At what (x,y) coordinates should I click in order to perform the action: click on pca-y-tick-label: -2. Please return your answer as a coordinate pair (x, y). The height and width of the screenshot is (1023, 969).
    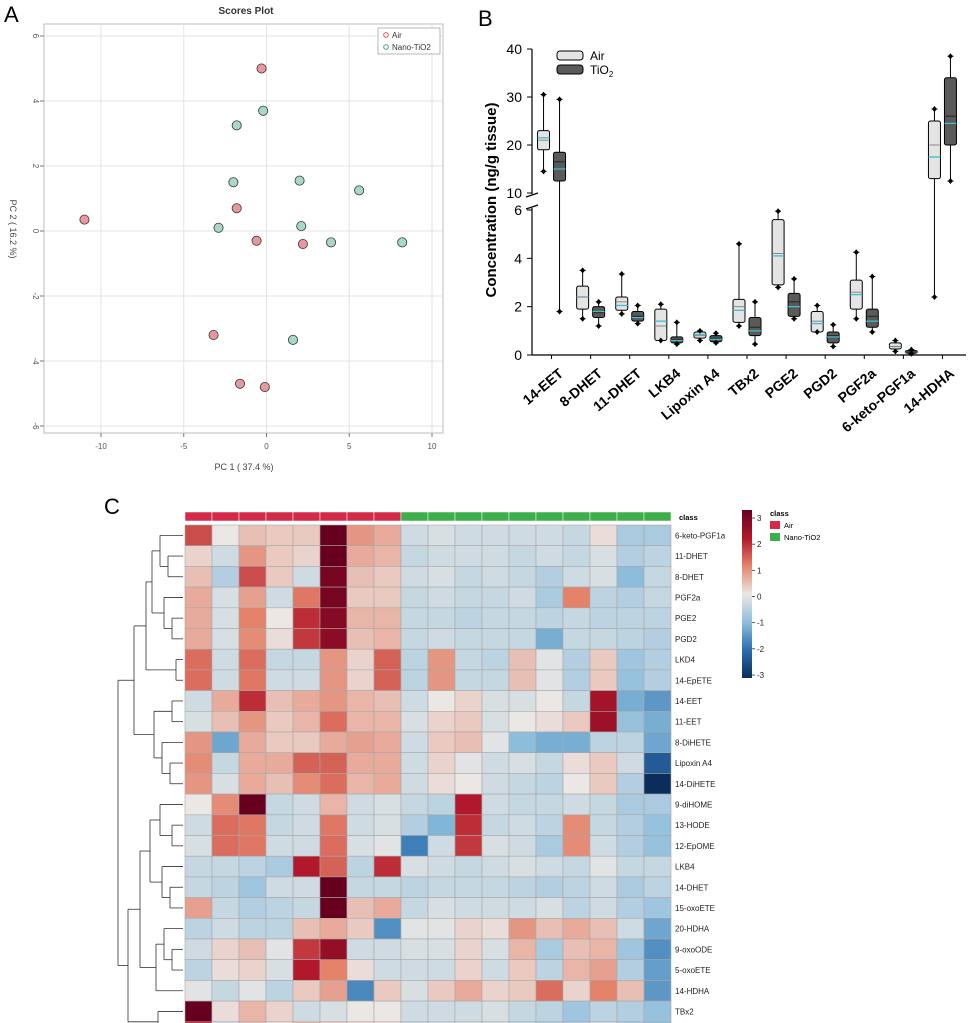
    Looking at the image, I should click on (35, 296).